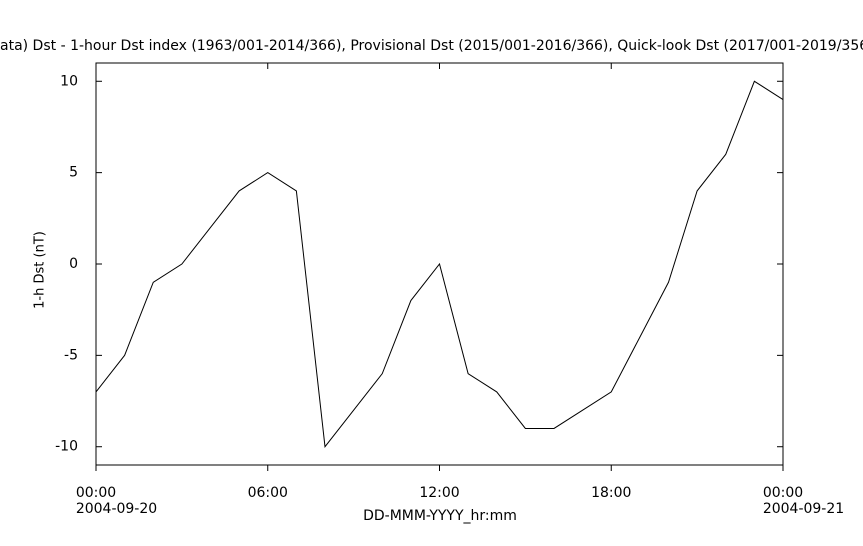  What do you see at coordinates (40, 270) in the screenshot?
I see `y-axis-label: 1-h Dst (nT)` at bounding box center [40, 270].